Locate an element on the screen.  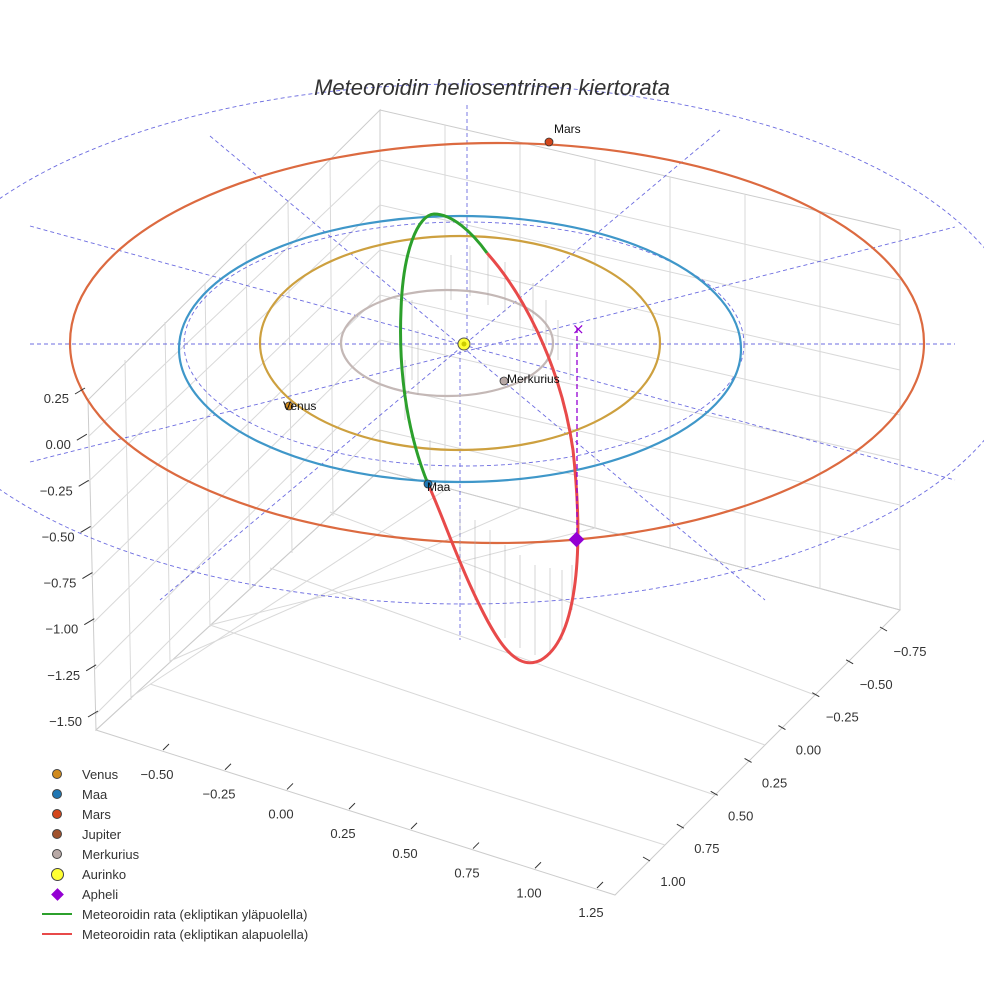
y-axis-tick-label: −0.50 is located at coordinates (876, 684).